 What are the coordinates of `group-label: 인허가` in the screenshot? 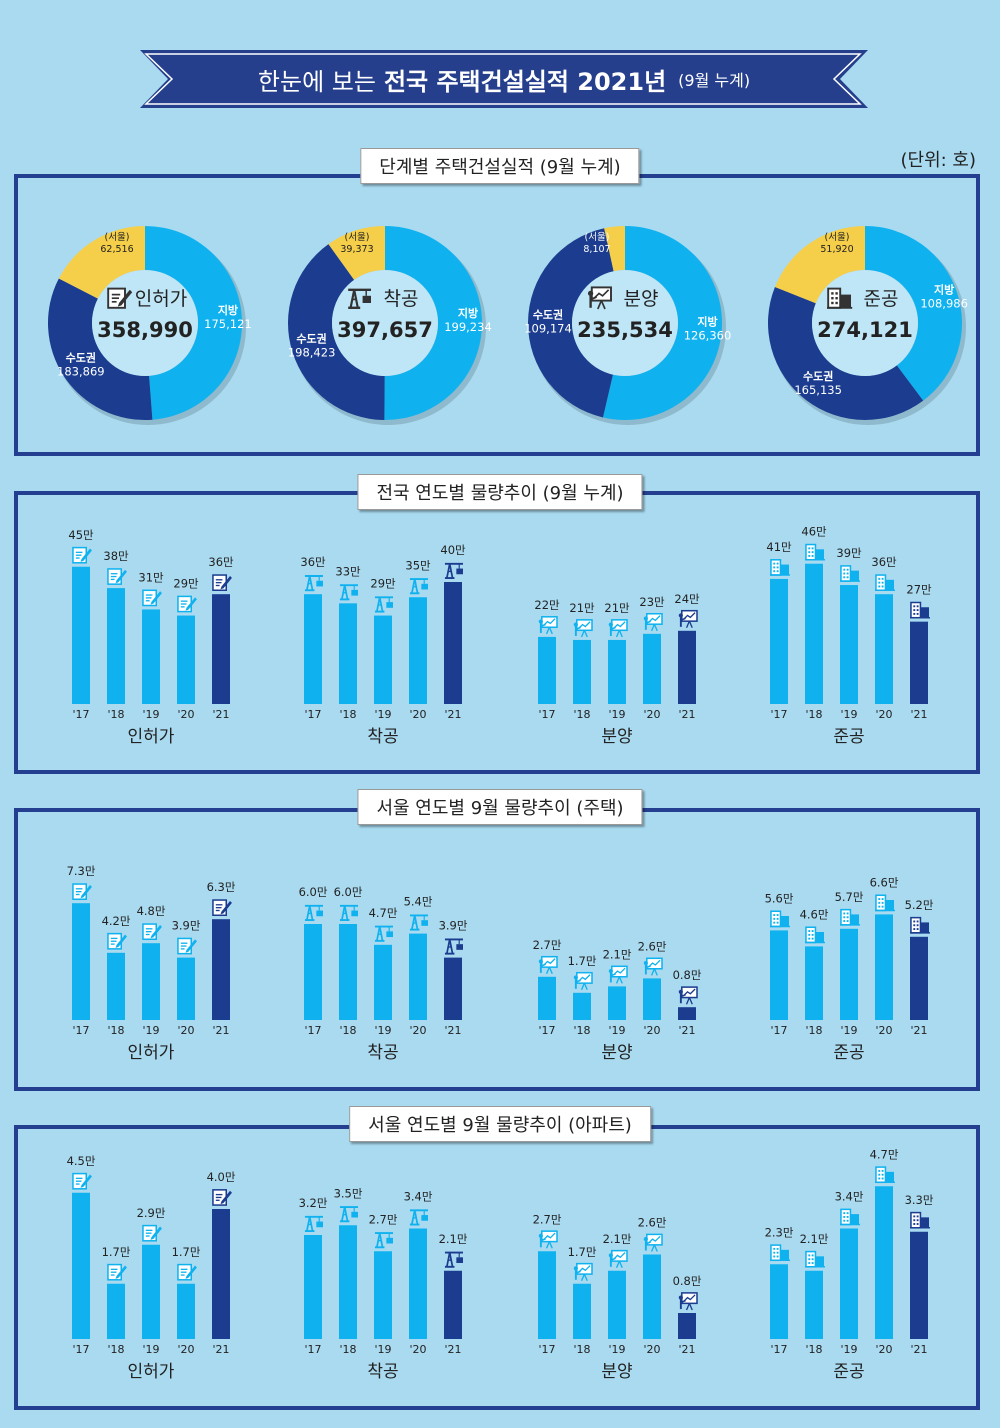 It's located at (151, 737).